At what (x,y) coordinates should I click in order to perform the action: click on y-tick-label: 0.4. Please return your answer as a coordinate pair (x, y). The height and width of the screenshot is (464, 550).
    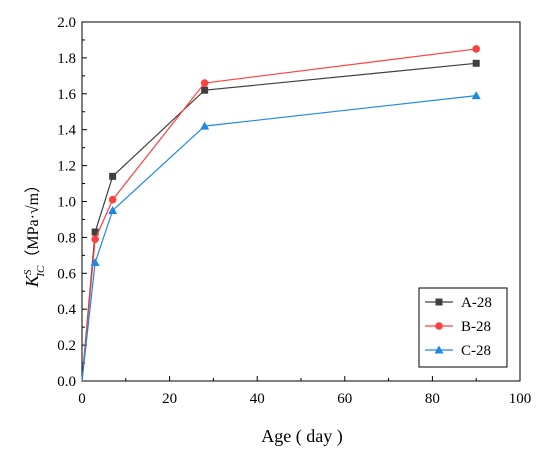
    Looking at the image, I should click on (66, 310).